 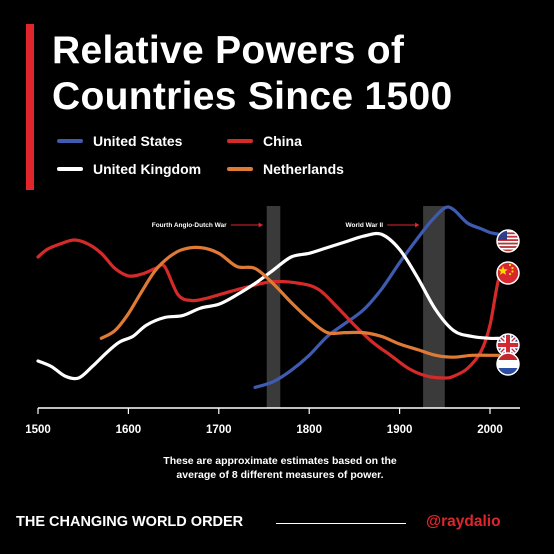 I want to click on x-tick-label-1700: 1700, so click(x=219, y=430).